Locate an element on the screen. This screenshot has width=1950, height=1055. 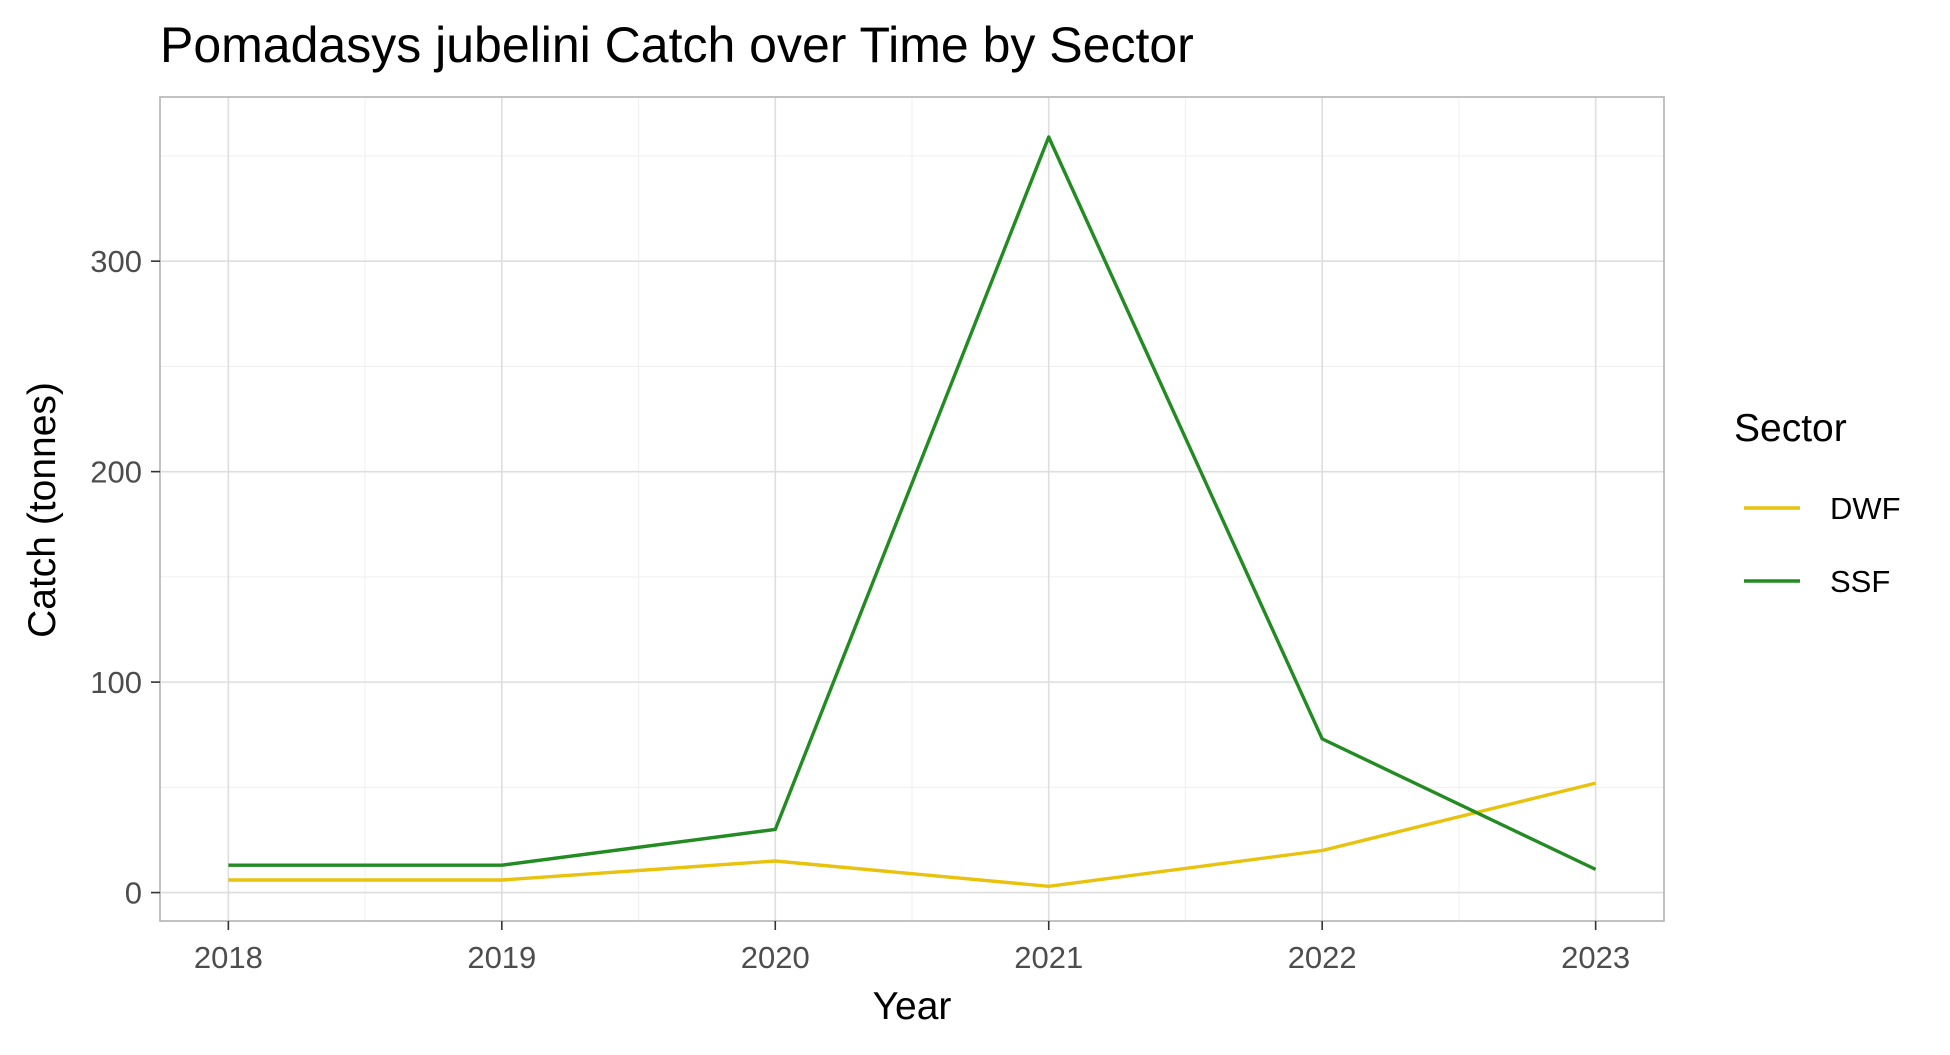
y-axis-title: Catch (tonnes) is located at coordinates (42, 510).